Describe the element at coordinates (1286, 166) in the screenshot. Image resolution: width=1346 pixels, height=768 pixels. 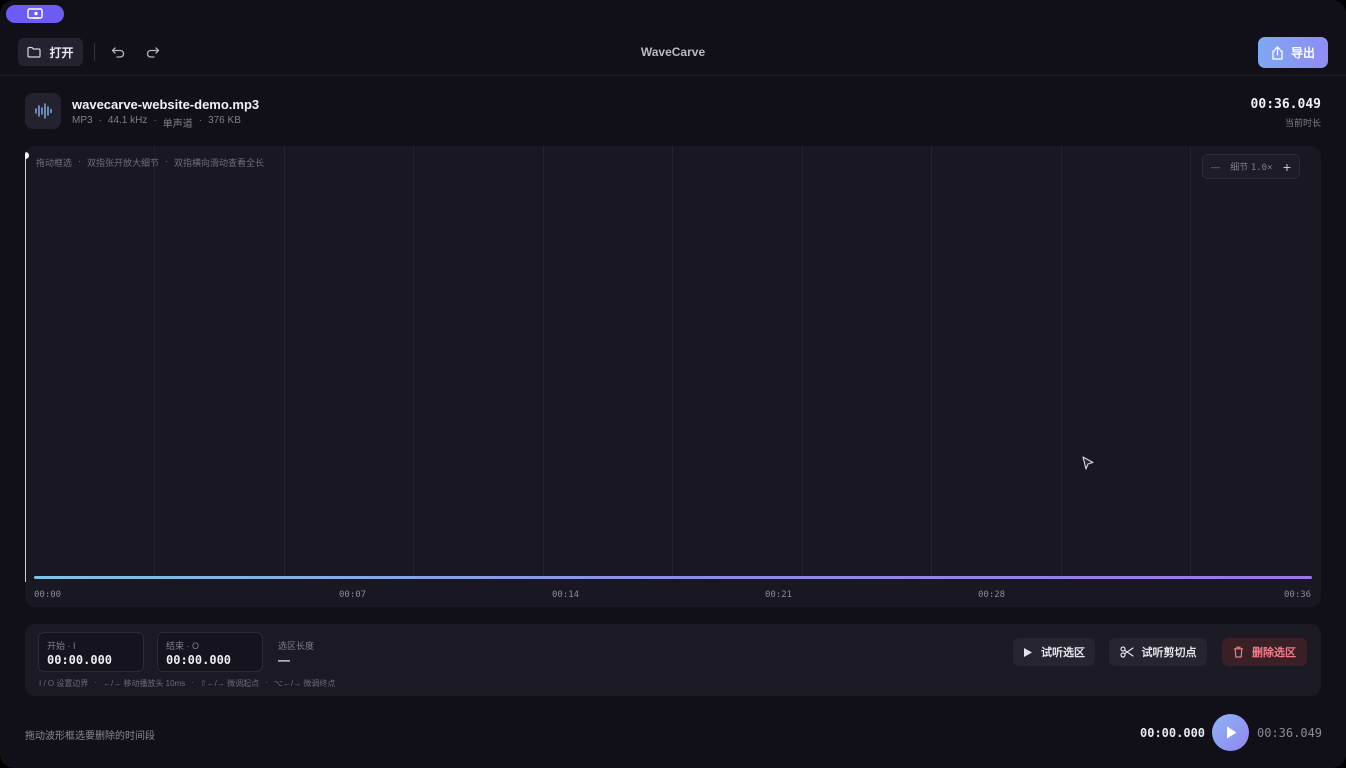
I see `zoom-in-button: +` at that location.